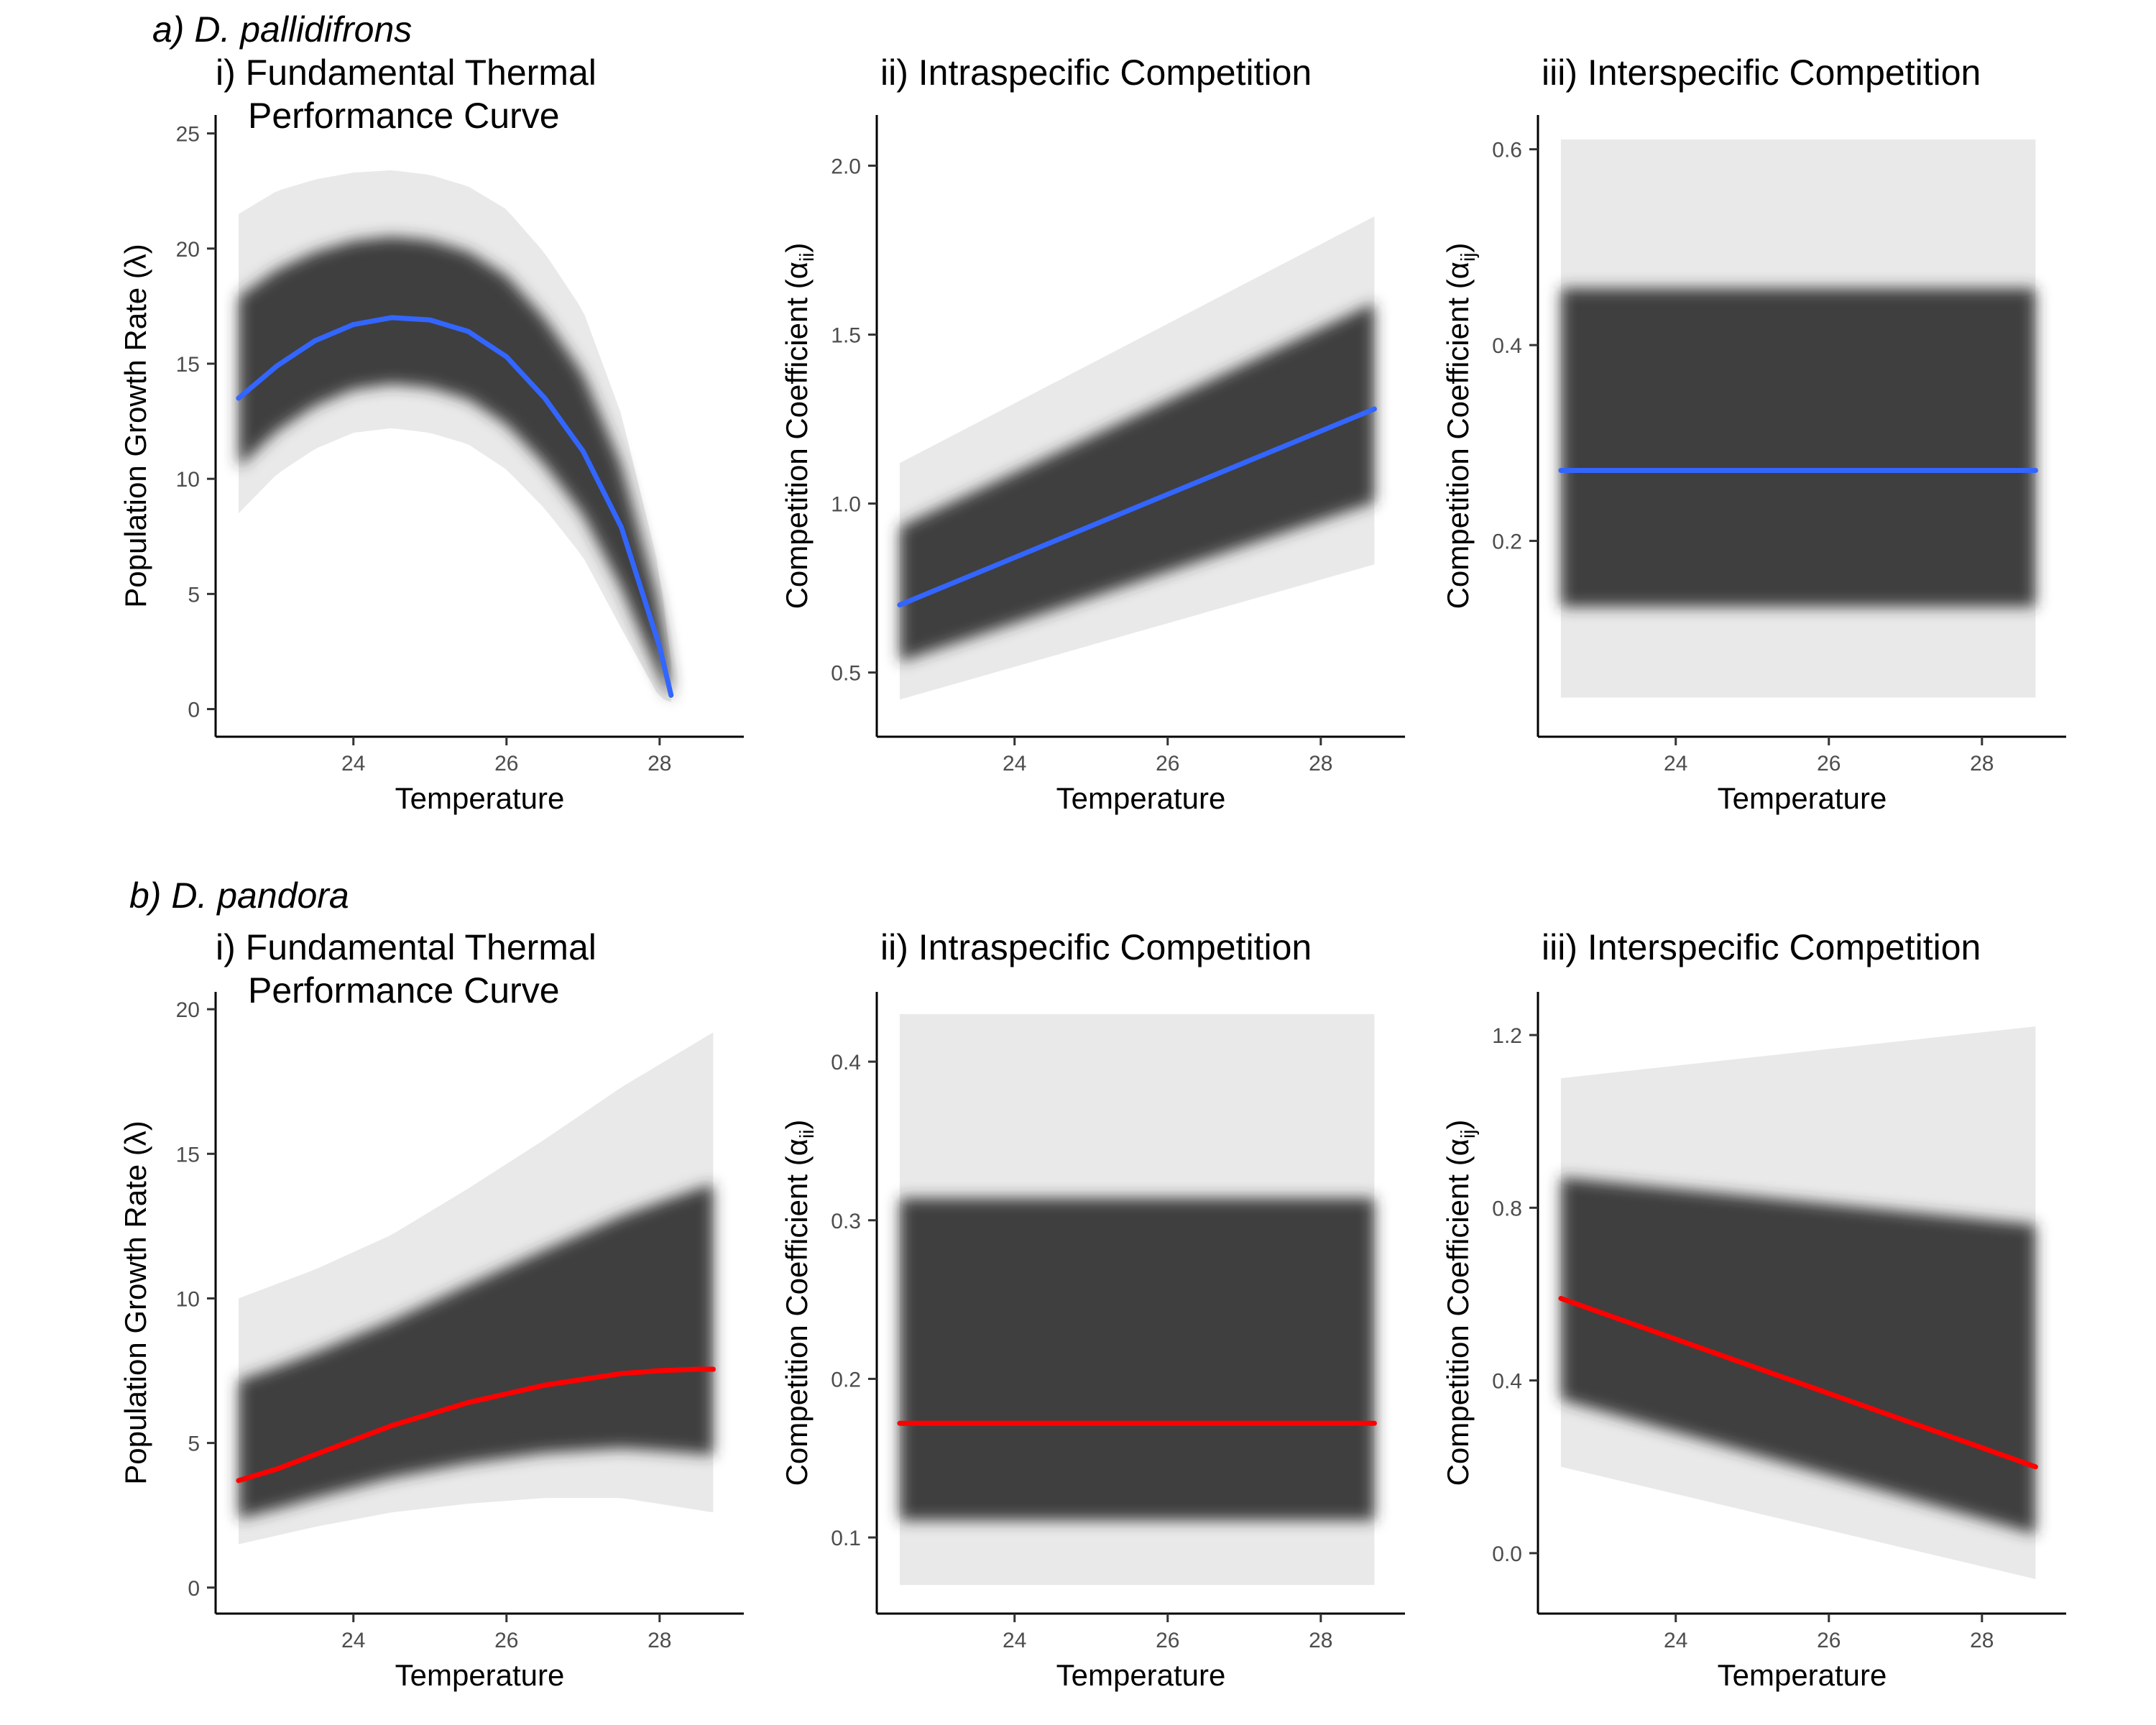  Describe the element at coordinates (1507, 150) in the screenshot. I see `y-tick-label: 0.6` at that location.